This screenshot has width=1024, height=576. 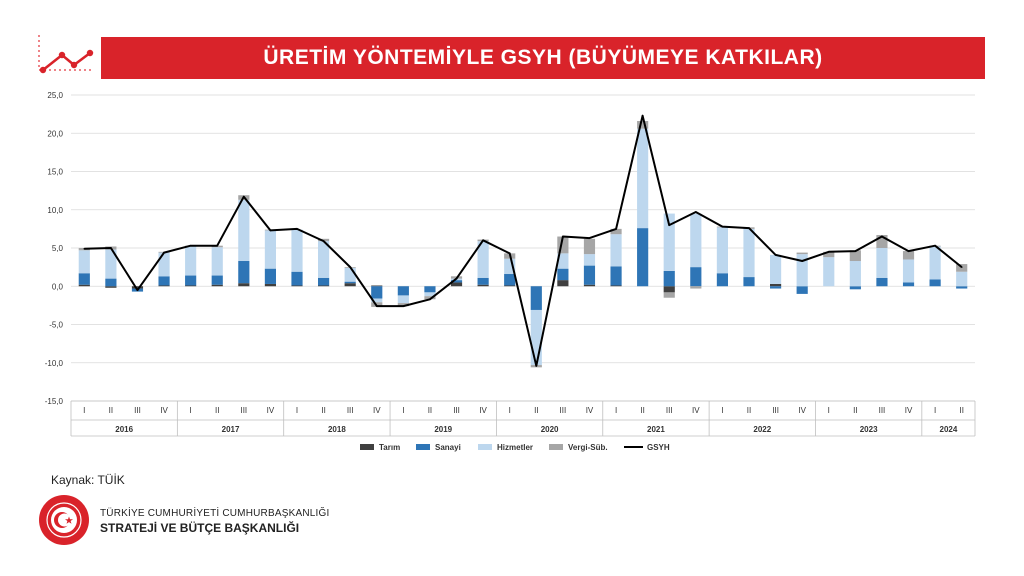 What do you see at coordinates (55, 172) in the screenshot?
I see `y-tick-label: 15,0` at bounding box center [55, 172].